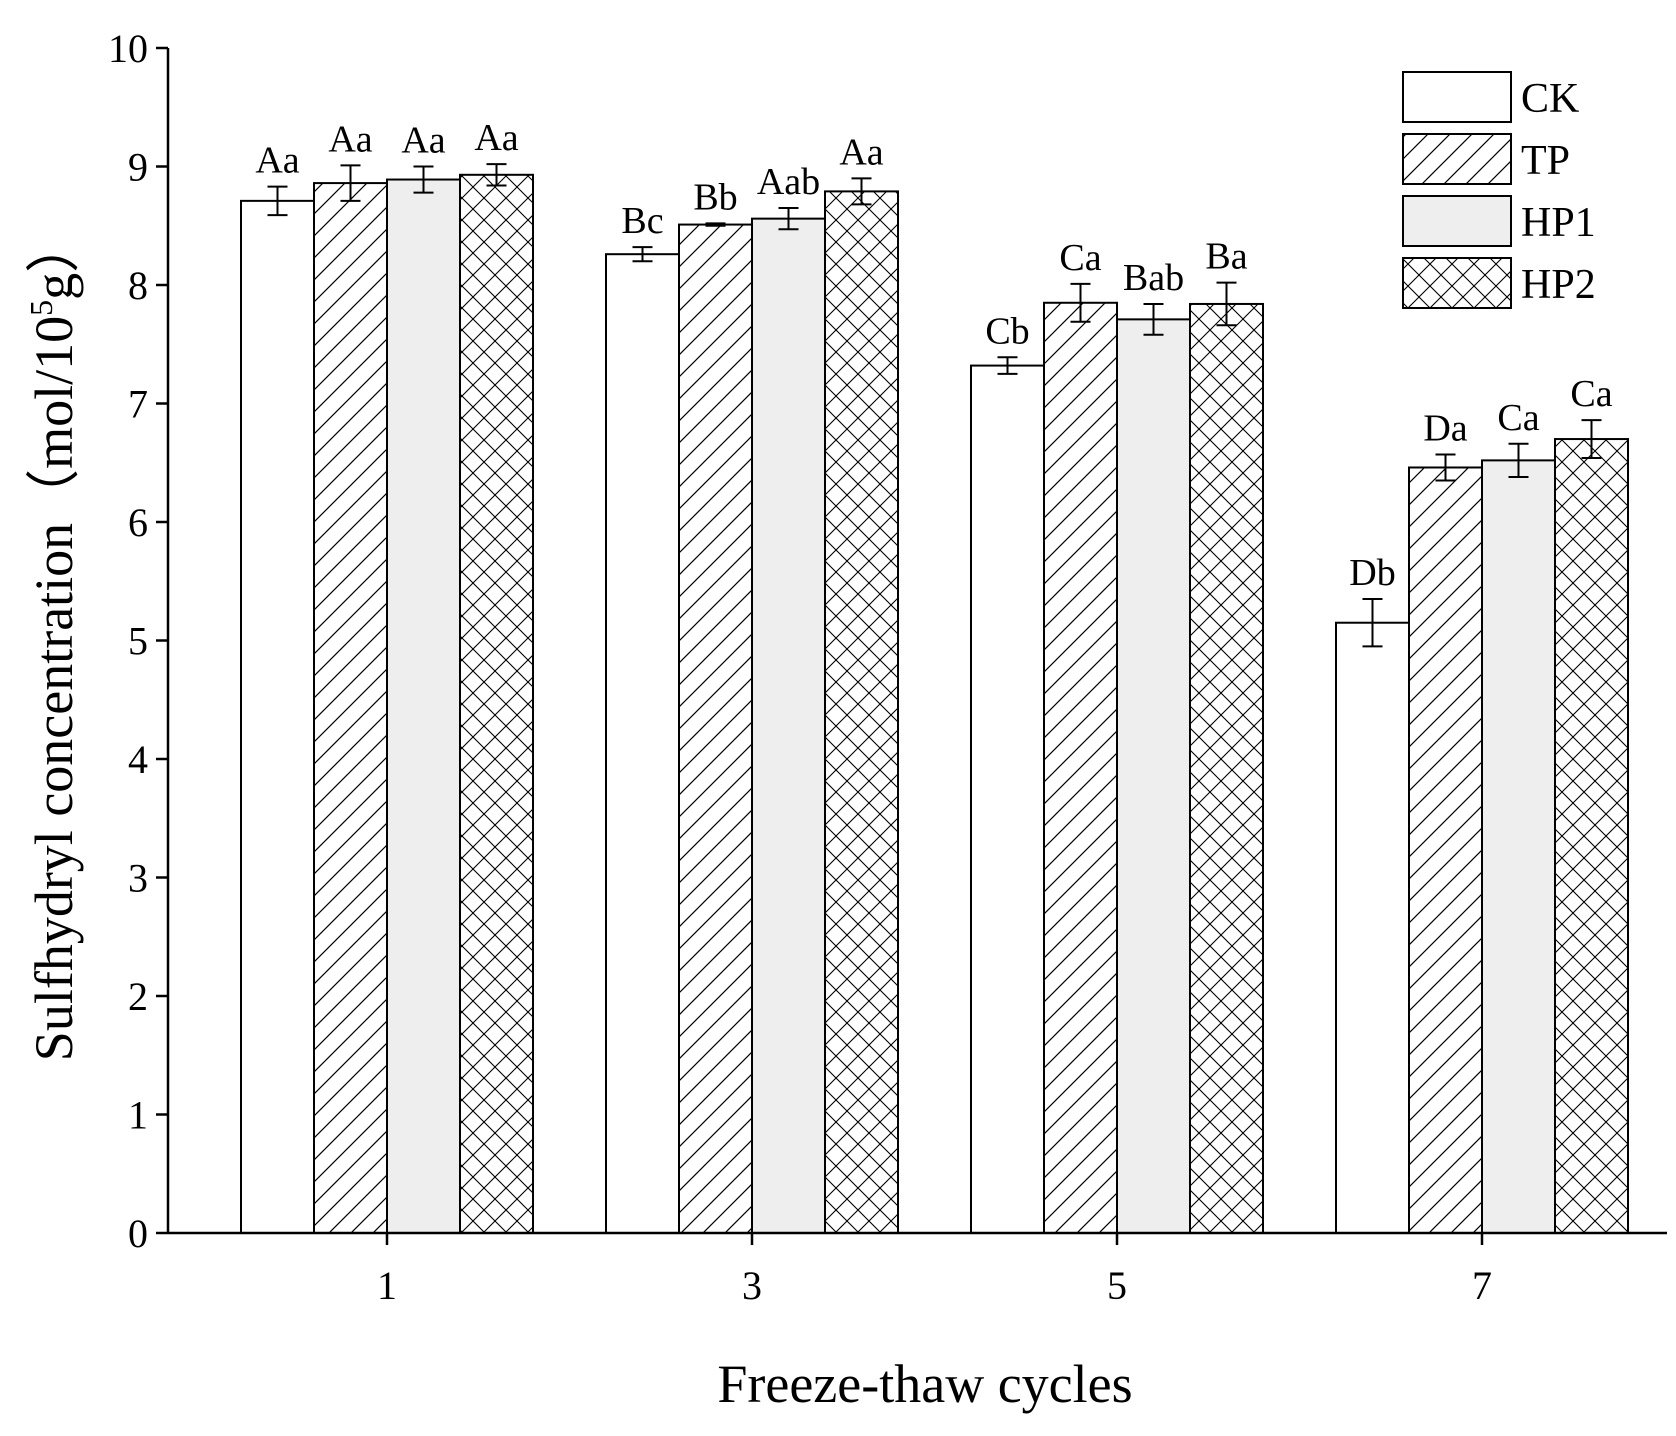 This screenshot has width=1676, height=1436. What do you see at coordinates (54, 496) in the screenshot?
I see `y-axis-title-open: （` at bounding box center [54, 496].